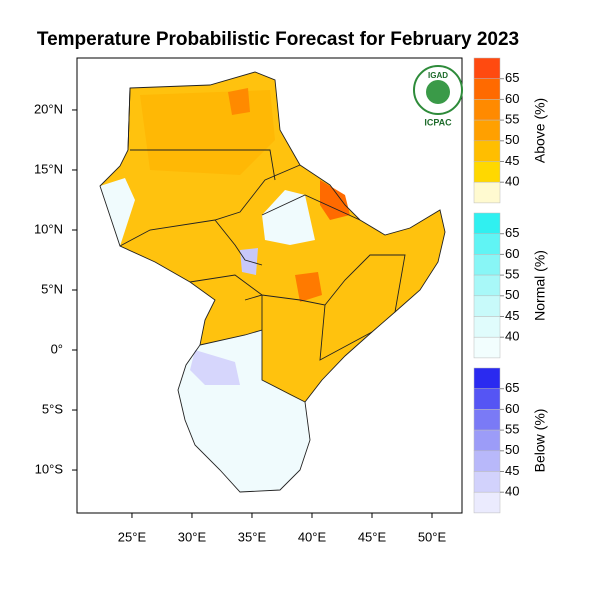  What do you see at coordinates (192, 536) in the screenshot?
I see `x-tick-label: 30°E` at bounding box center [192, 536].